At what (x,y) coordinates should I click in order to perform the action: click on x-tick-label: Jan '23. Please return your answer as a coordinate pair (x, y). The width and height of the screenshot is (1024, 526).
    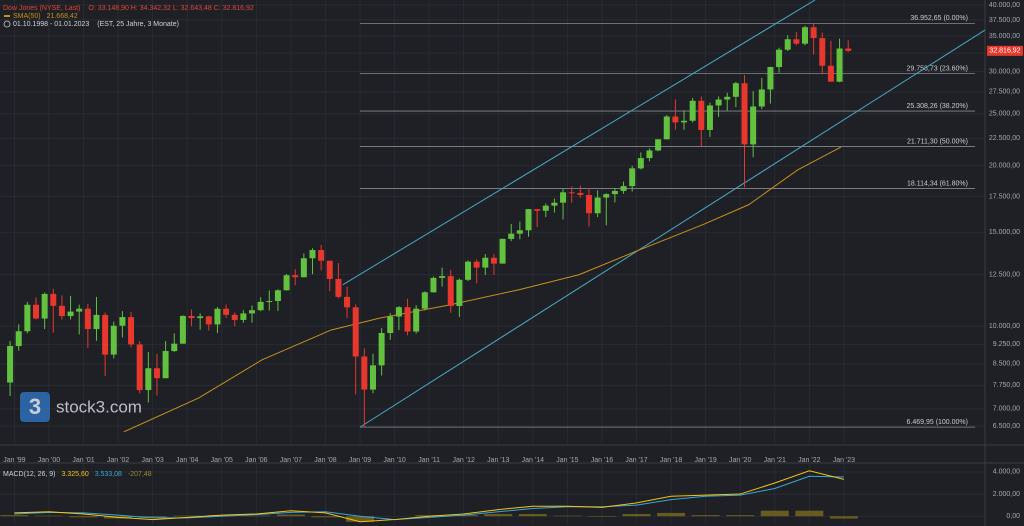
    Looking at the image, I should click on (844, 460).